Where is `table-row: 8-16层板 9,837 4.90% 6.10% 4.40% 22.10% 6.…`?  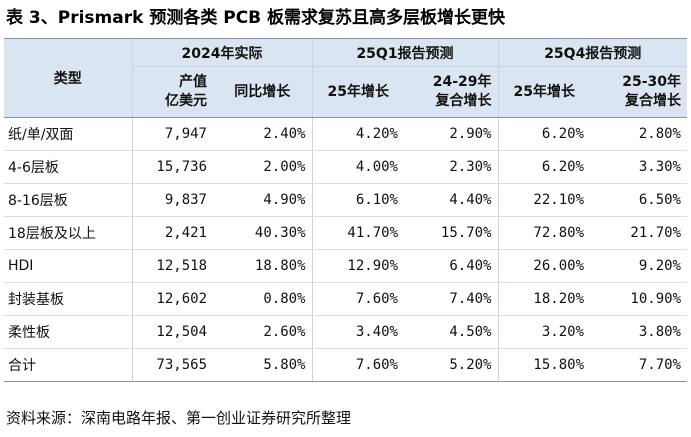
table-row: 8-16层板 9,837 4.90% 6.10% 4.40% 22.10% 6.… is located at coordinates (345, 200).